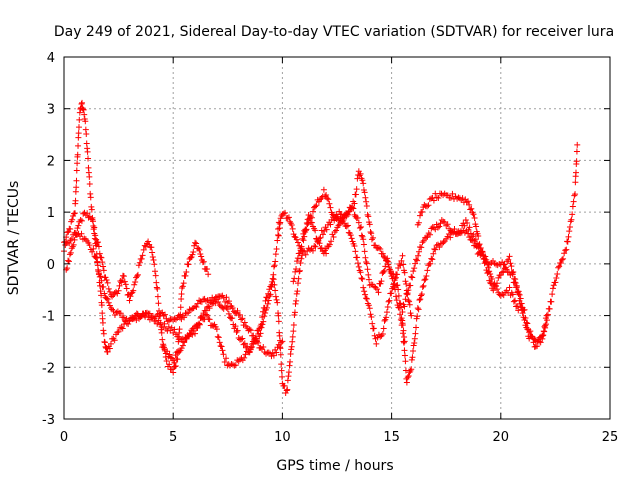  What do you see at coordinates (173, 437) in the screenshot?
I see `x-tick-label: 5` at bounding box center [173, 437].